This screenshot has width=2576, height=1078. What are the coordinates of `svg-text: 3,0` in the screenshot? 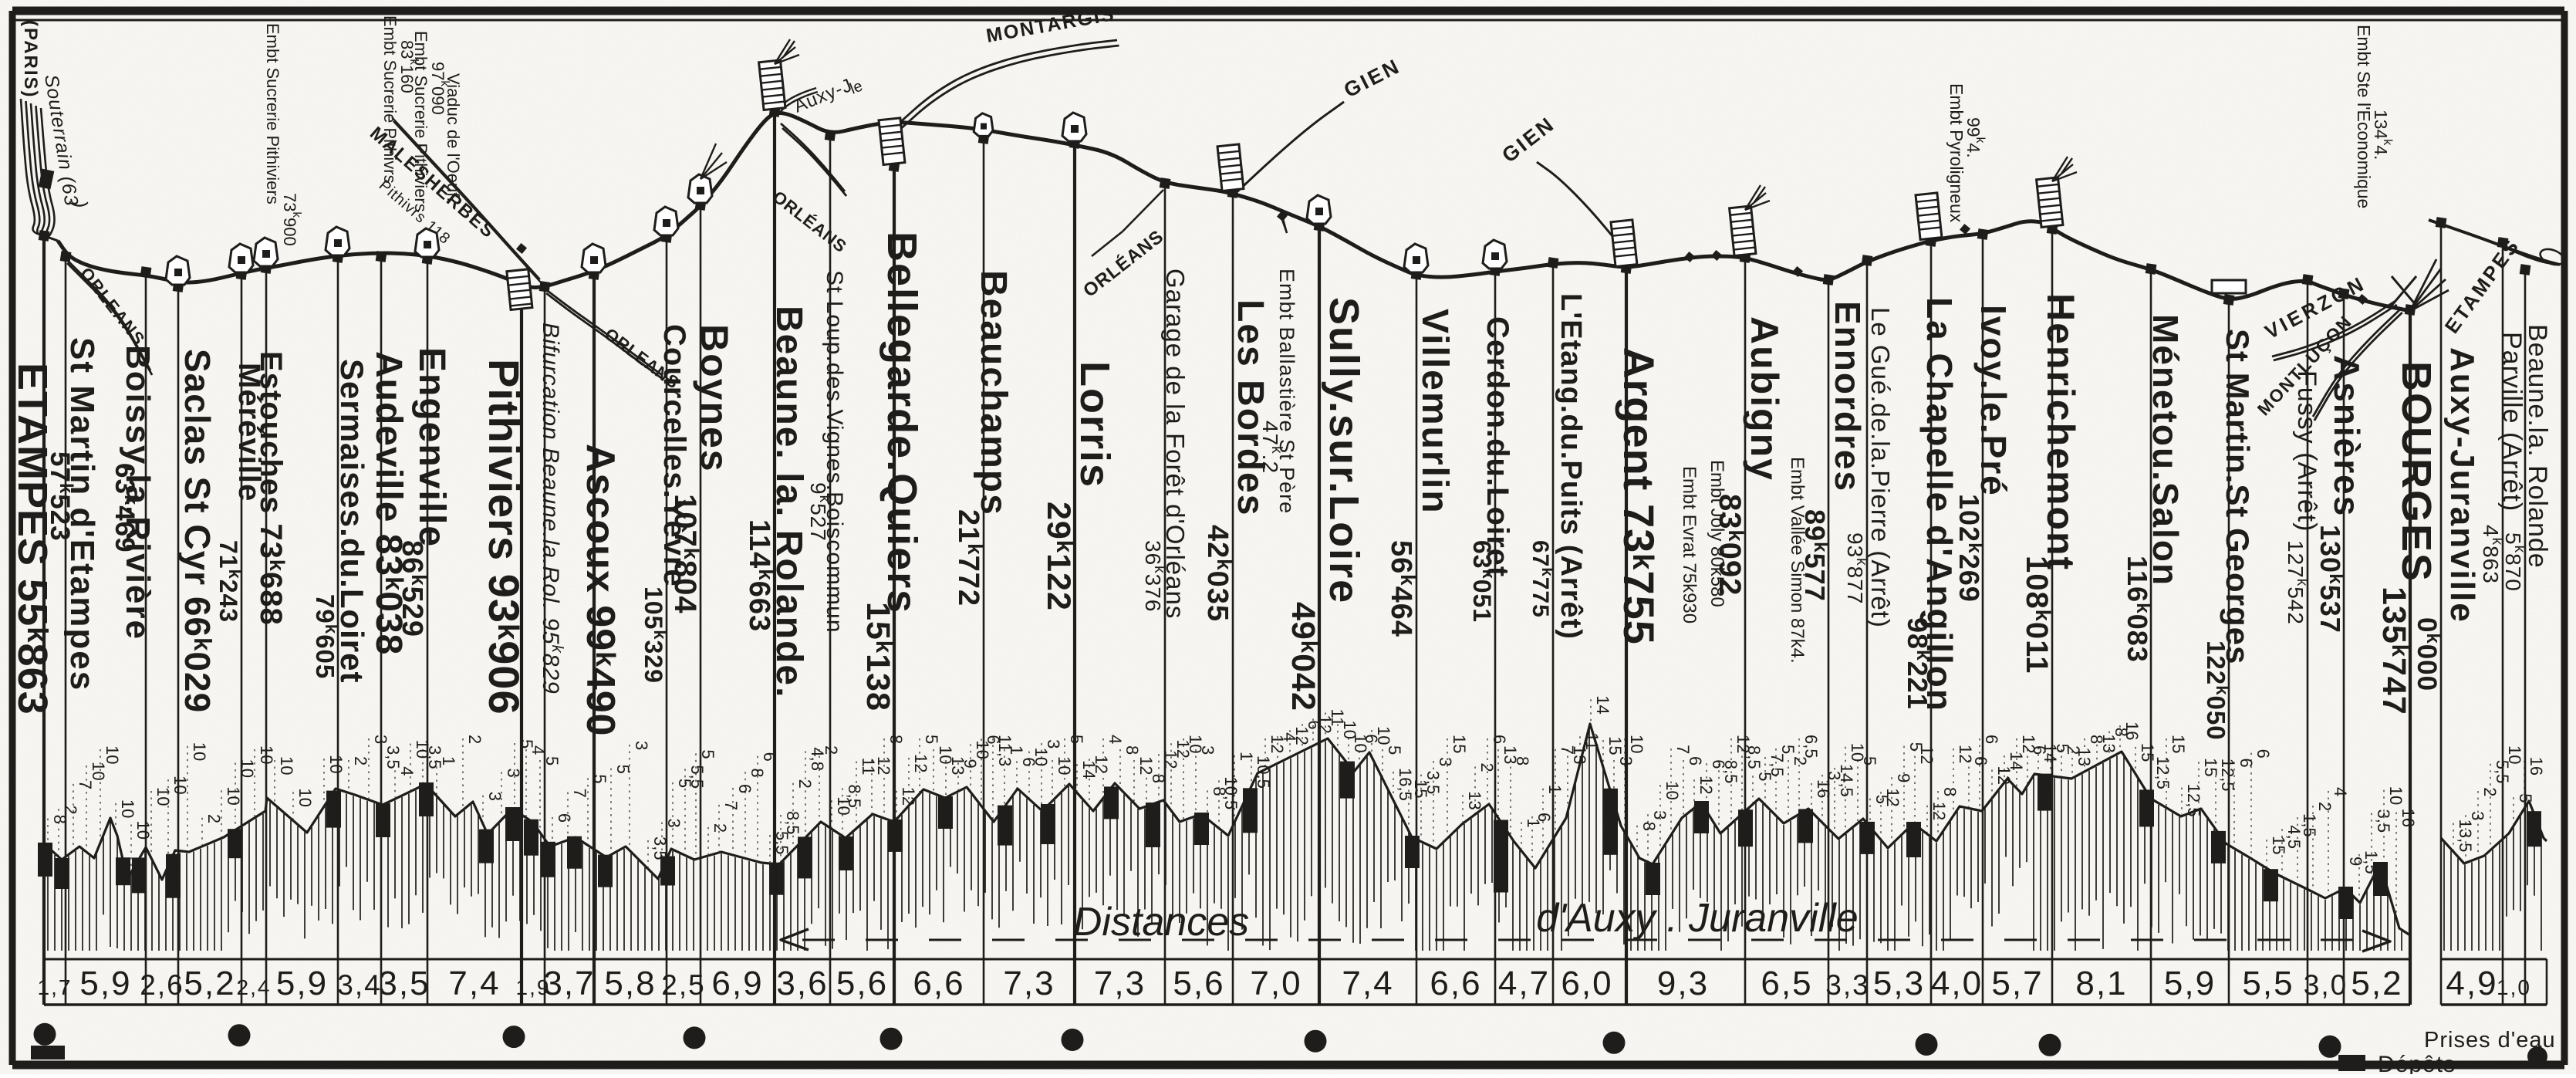 It's located at (2326, 985).